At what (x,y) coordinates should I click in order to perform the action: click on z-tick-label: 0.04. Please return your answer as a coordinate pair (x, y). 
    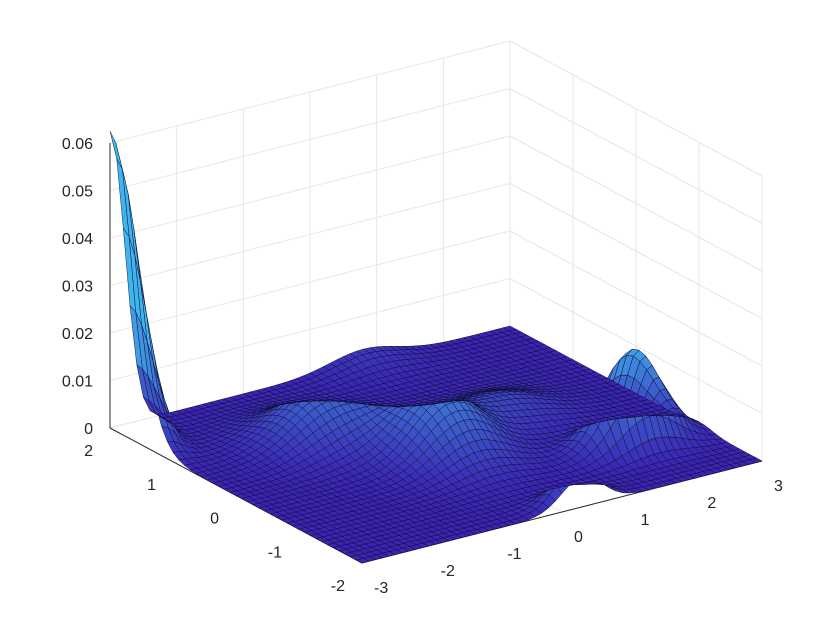
    Looking at the image, I should click on (77, 239).